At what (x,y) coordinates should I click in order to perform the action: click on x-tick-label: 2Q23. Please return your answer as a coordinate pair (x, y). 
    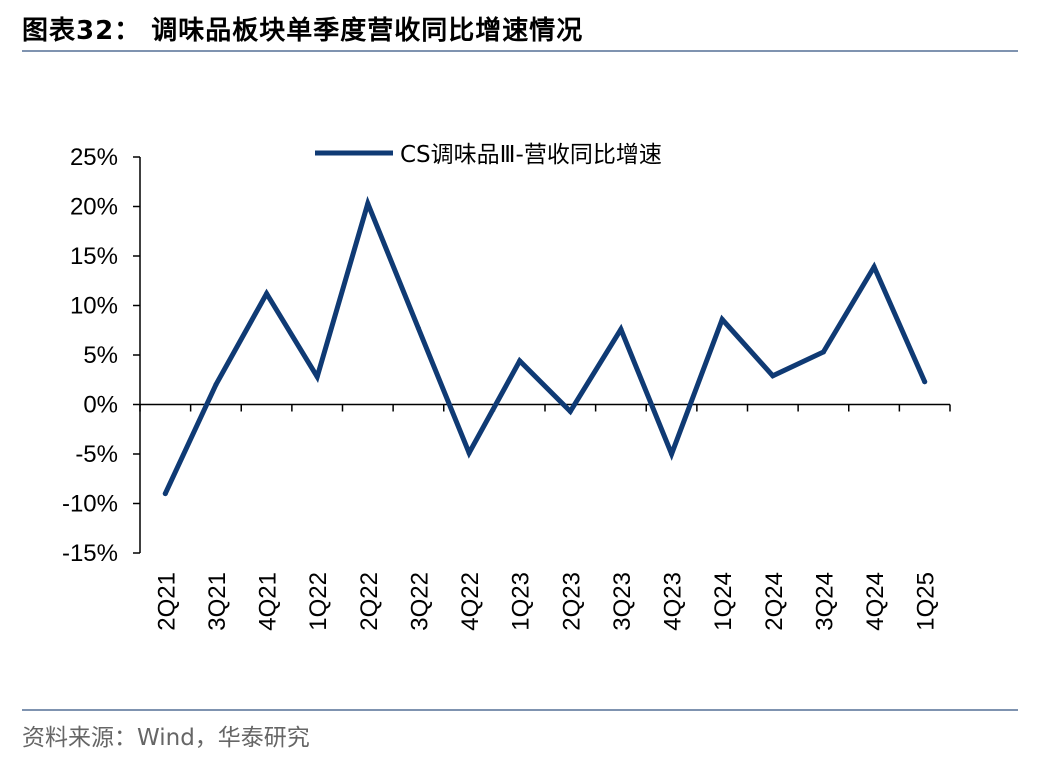
    Looking at the image, I should click on (571, 601).